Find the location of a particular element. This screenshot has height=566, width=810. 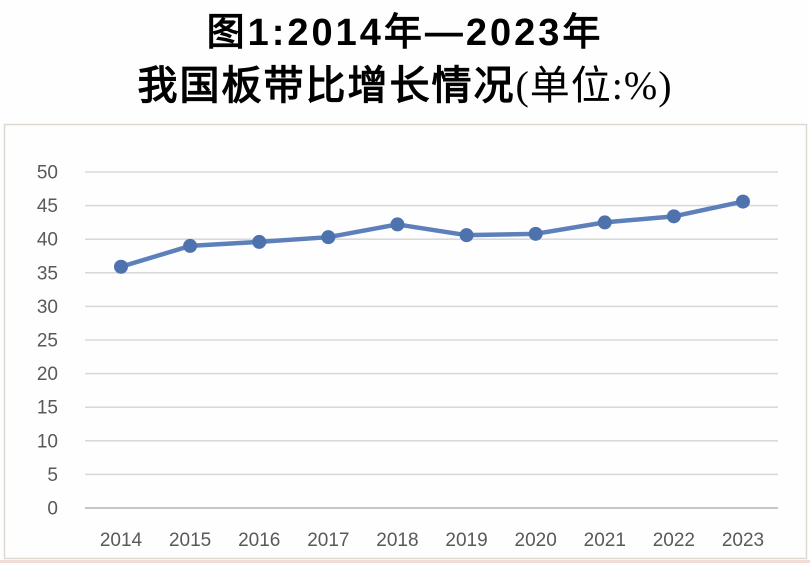

x-tick-label: 2023 is located at coordinates (743, 540).